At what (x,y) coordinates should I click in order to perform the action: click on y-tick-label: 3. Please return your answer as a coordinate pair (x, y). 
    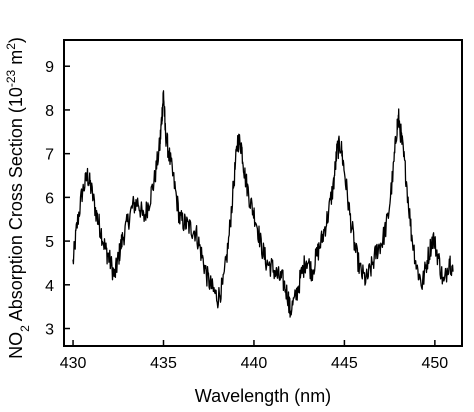
    Looking at the image, I should click on (49, 330).